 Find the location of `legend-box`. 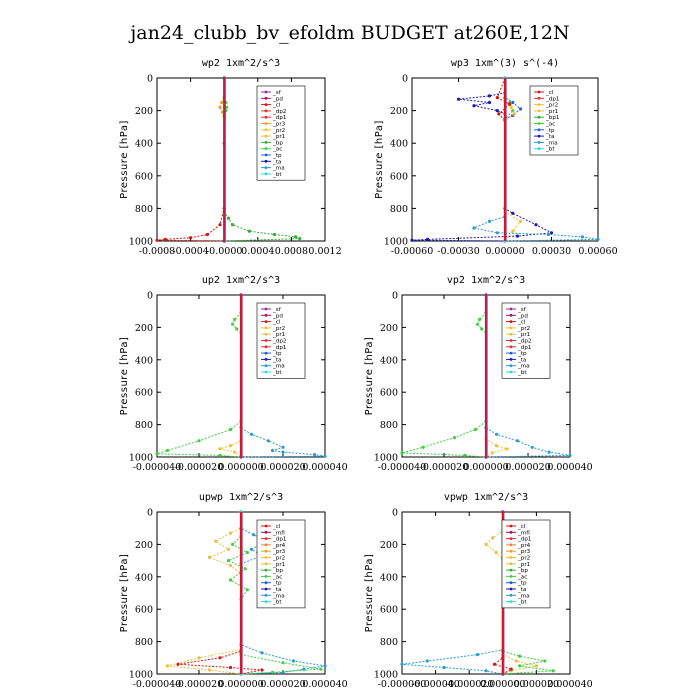

legend-box is located at coordinates (281, 133).